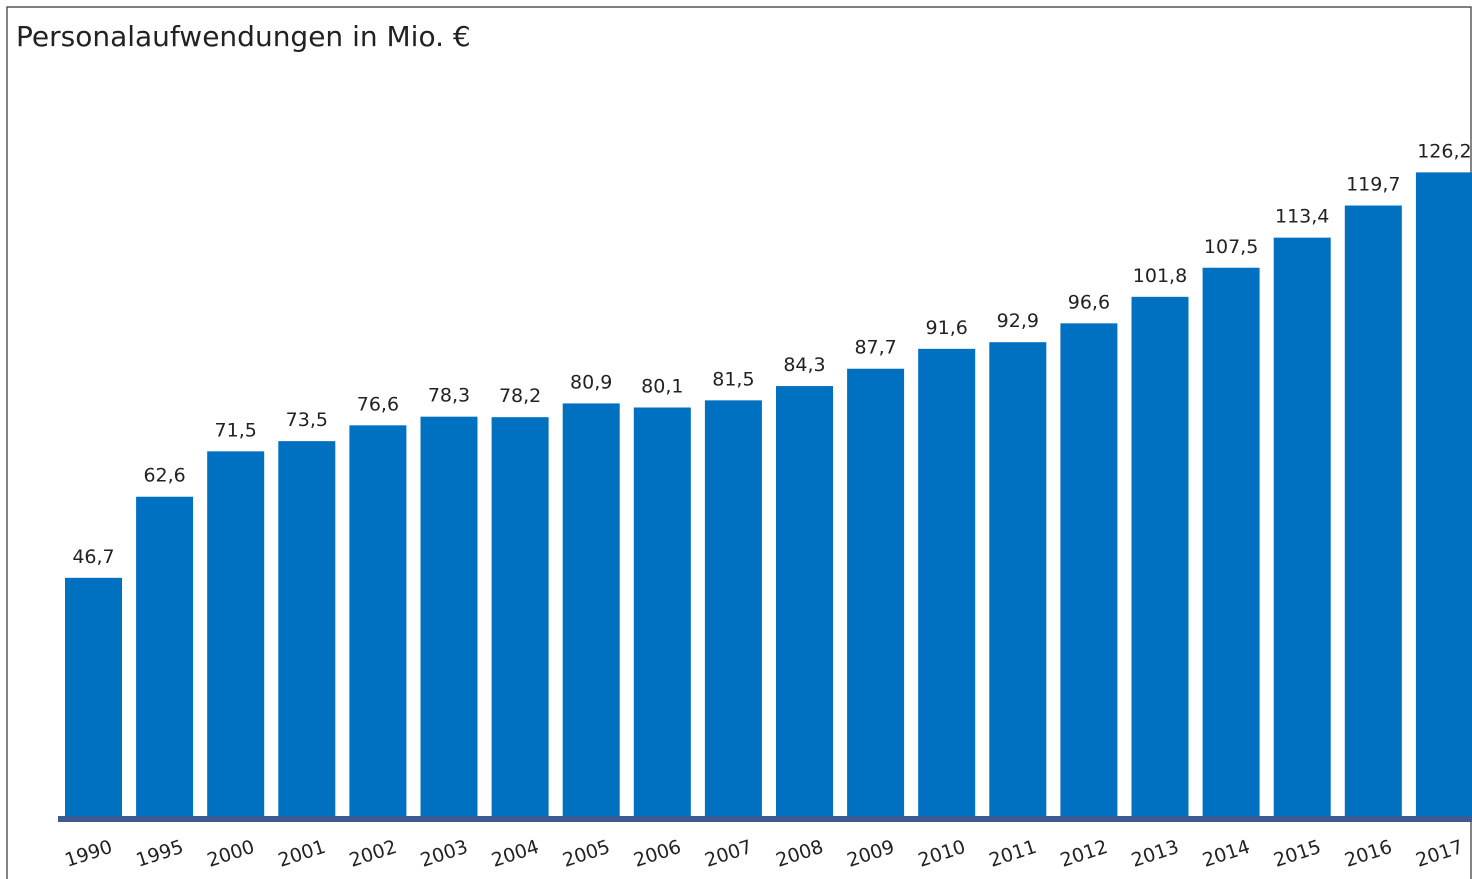 Image resolution: width=1472 pixels, height=879 pixels. Describe the element at coordinates (1226, 854) in the screenshot. I see `x-tick-label: 2014` at that location.